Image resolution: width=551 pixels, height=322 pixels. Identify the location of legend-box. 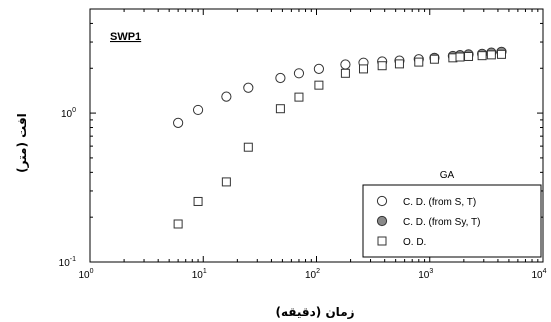
(452, 221).